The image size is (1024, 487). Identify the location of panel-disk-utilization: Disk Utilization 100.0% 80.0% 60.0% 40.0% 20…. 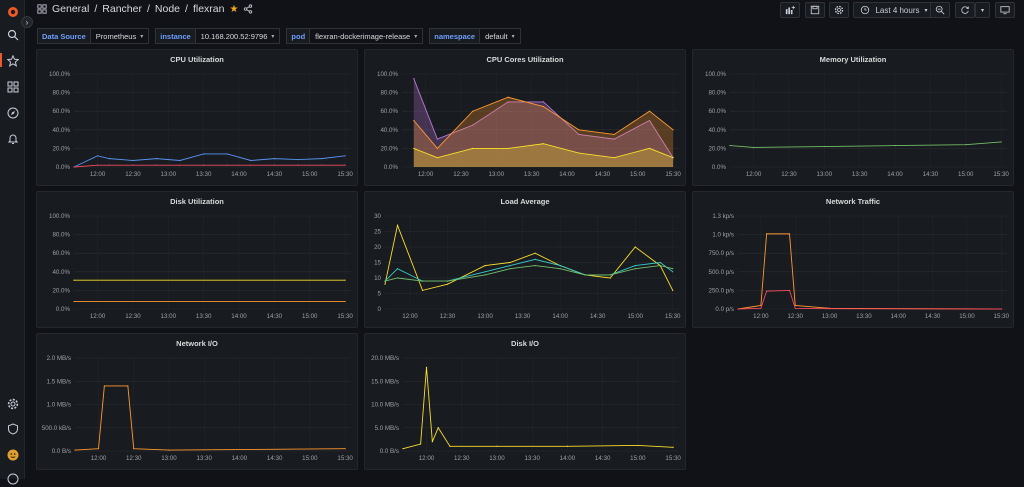
(197, 259).